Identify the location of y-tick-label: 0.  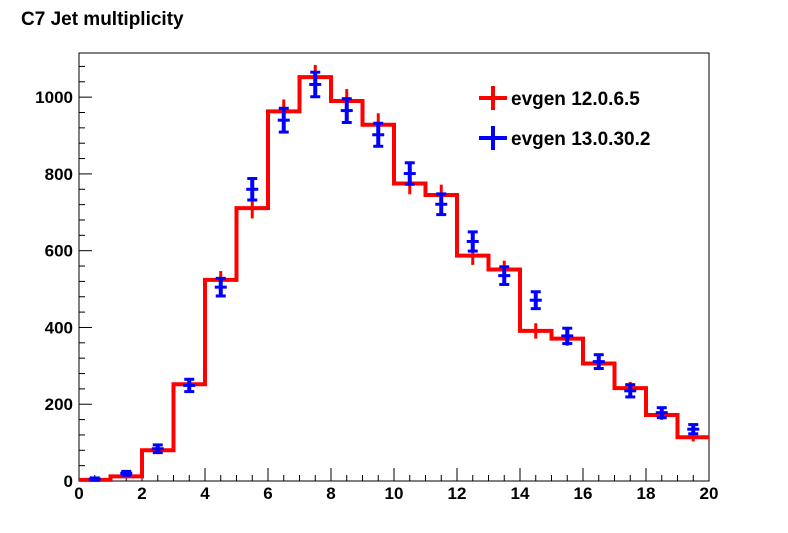
(68, 481).